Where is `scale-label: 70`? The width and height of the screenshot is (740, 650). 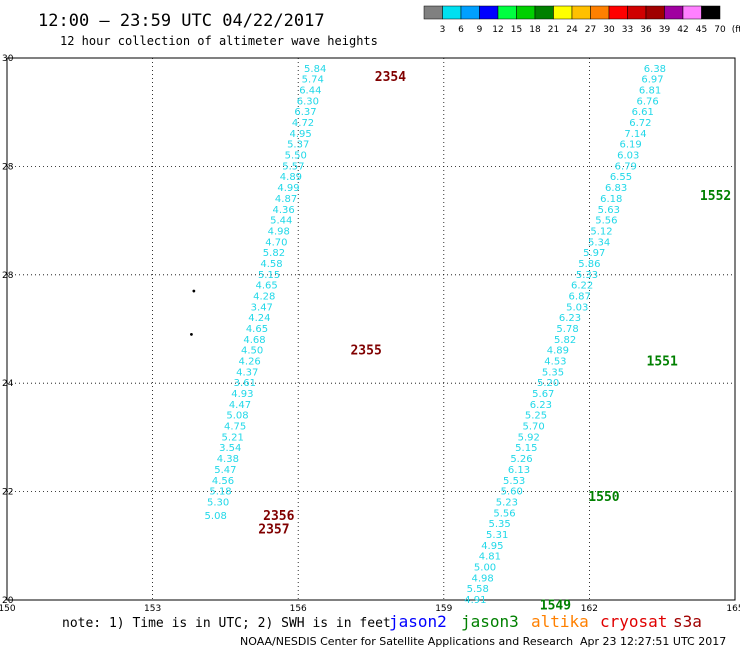 scale-label: 70 is located at coordinates (720, 30).